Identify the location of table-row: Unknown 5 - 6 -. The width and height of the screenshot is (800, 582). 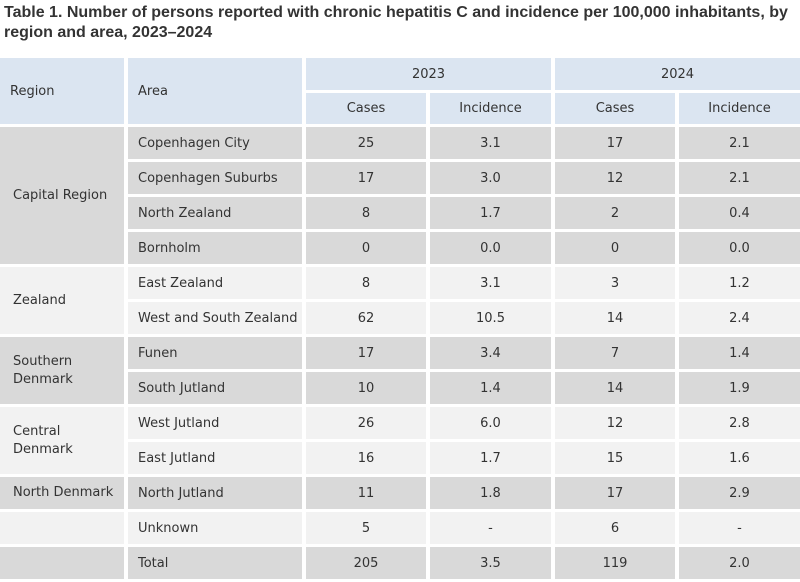
(400, 529).